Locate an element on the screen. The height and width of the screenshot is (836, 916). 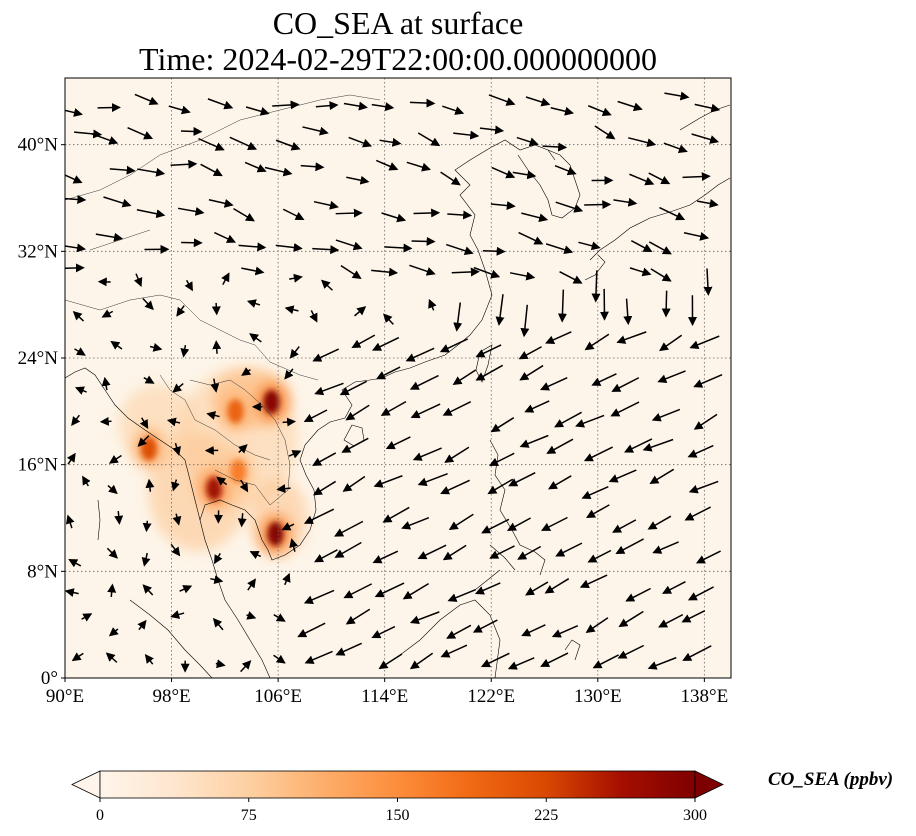
x-tick-label: 98°E is located at coordinates (171, 696).